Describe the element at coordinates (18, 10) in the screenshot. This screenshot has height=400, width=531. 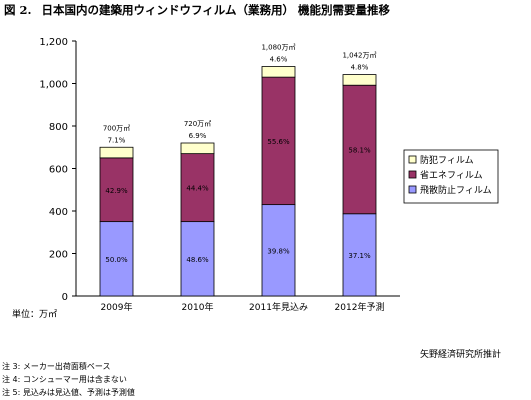
I see `figure-number: 図 2.` at that location.